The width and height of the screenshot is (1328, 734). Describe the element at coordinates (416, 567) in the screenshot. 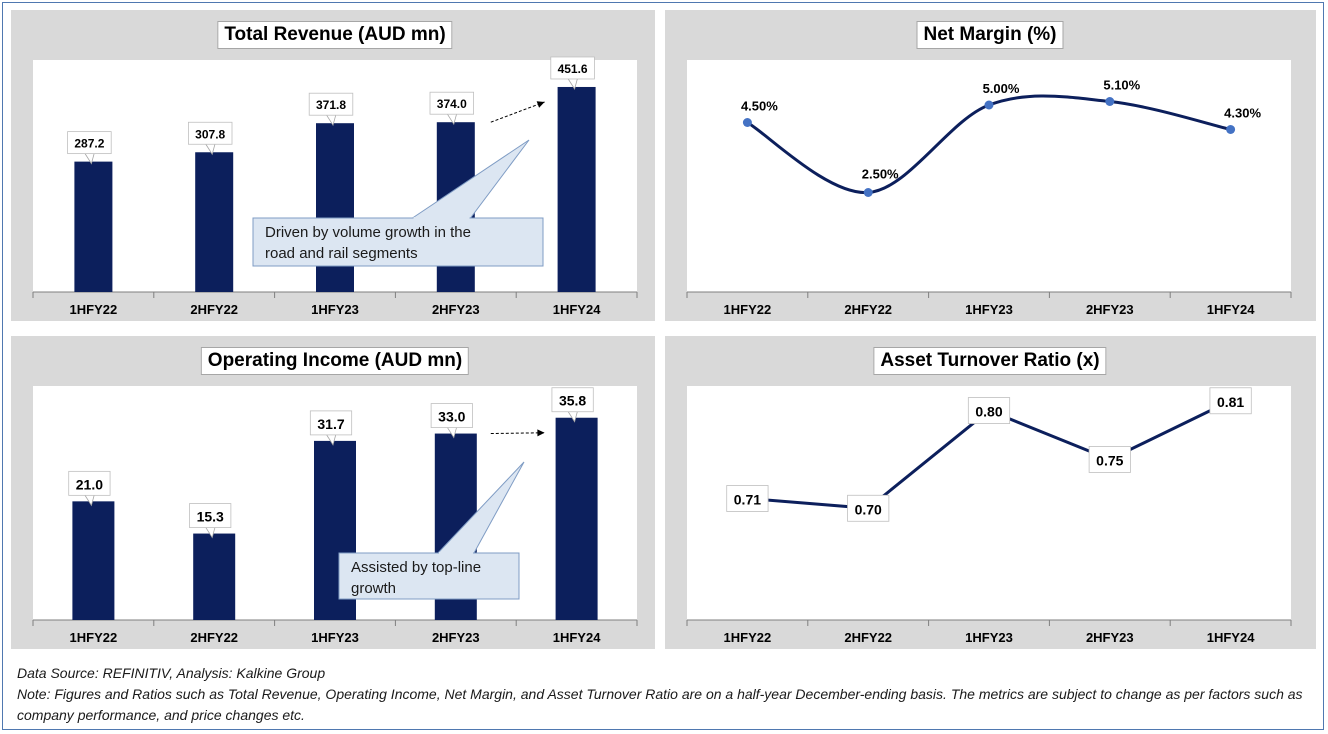

I see `callout-text: Assisted by top-line` at that location.